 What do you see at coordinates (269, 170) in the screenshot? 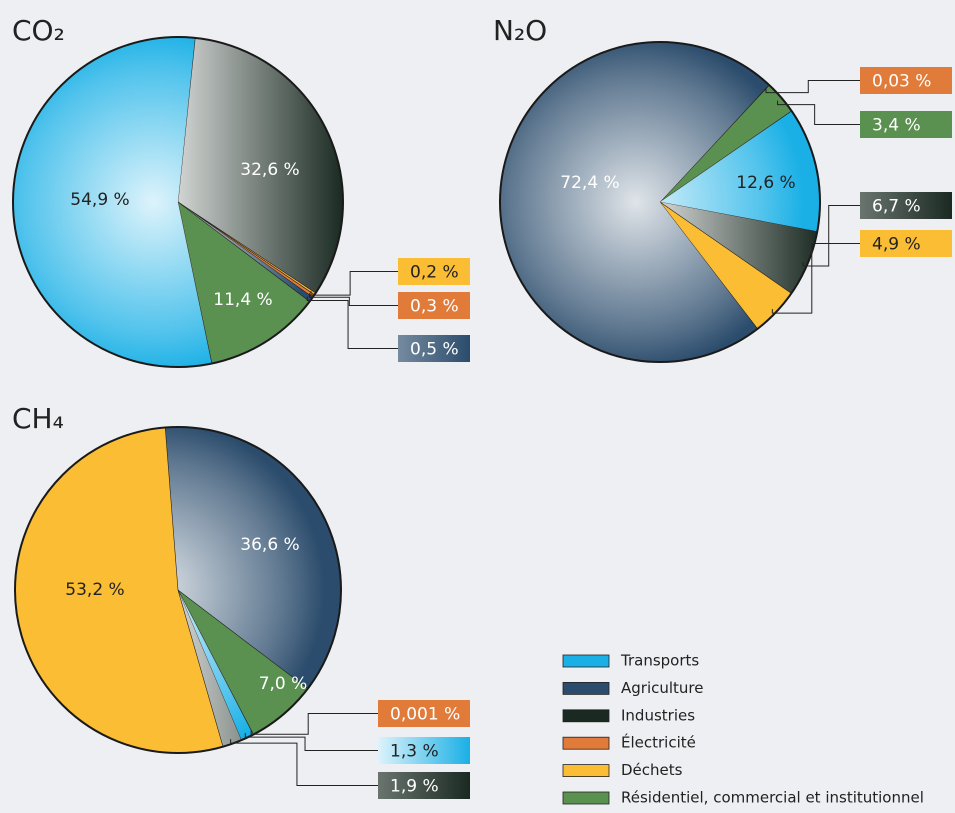
I see `data-label: 32,6 %` at bounding box center [269, 170].